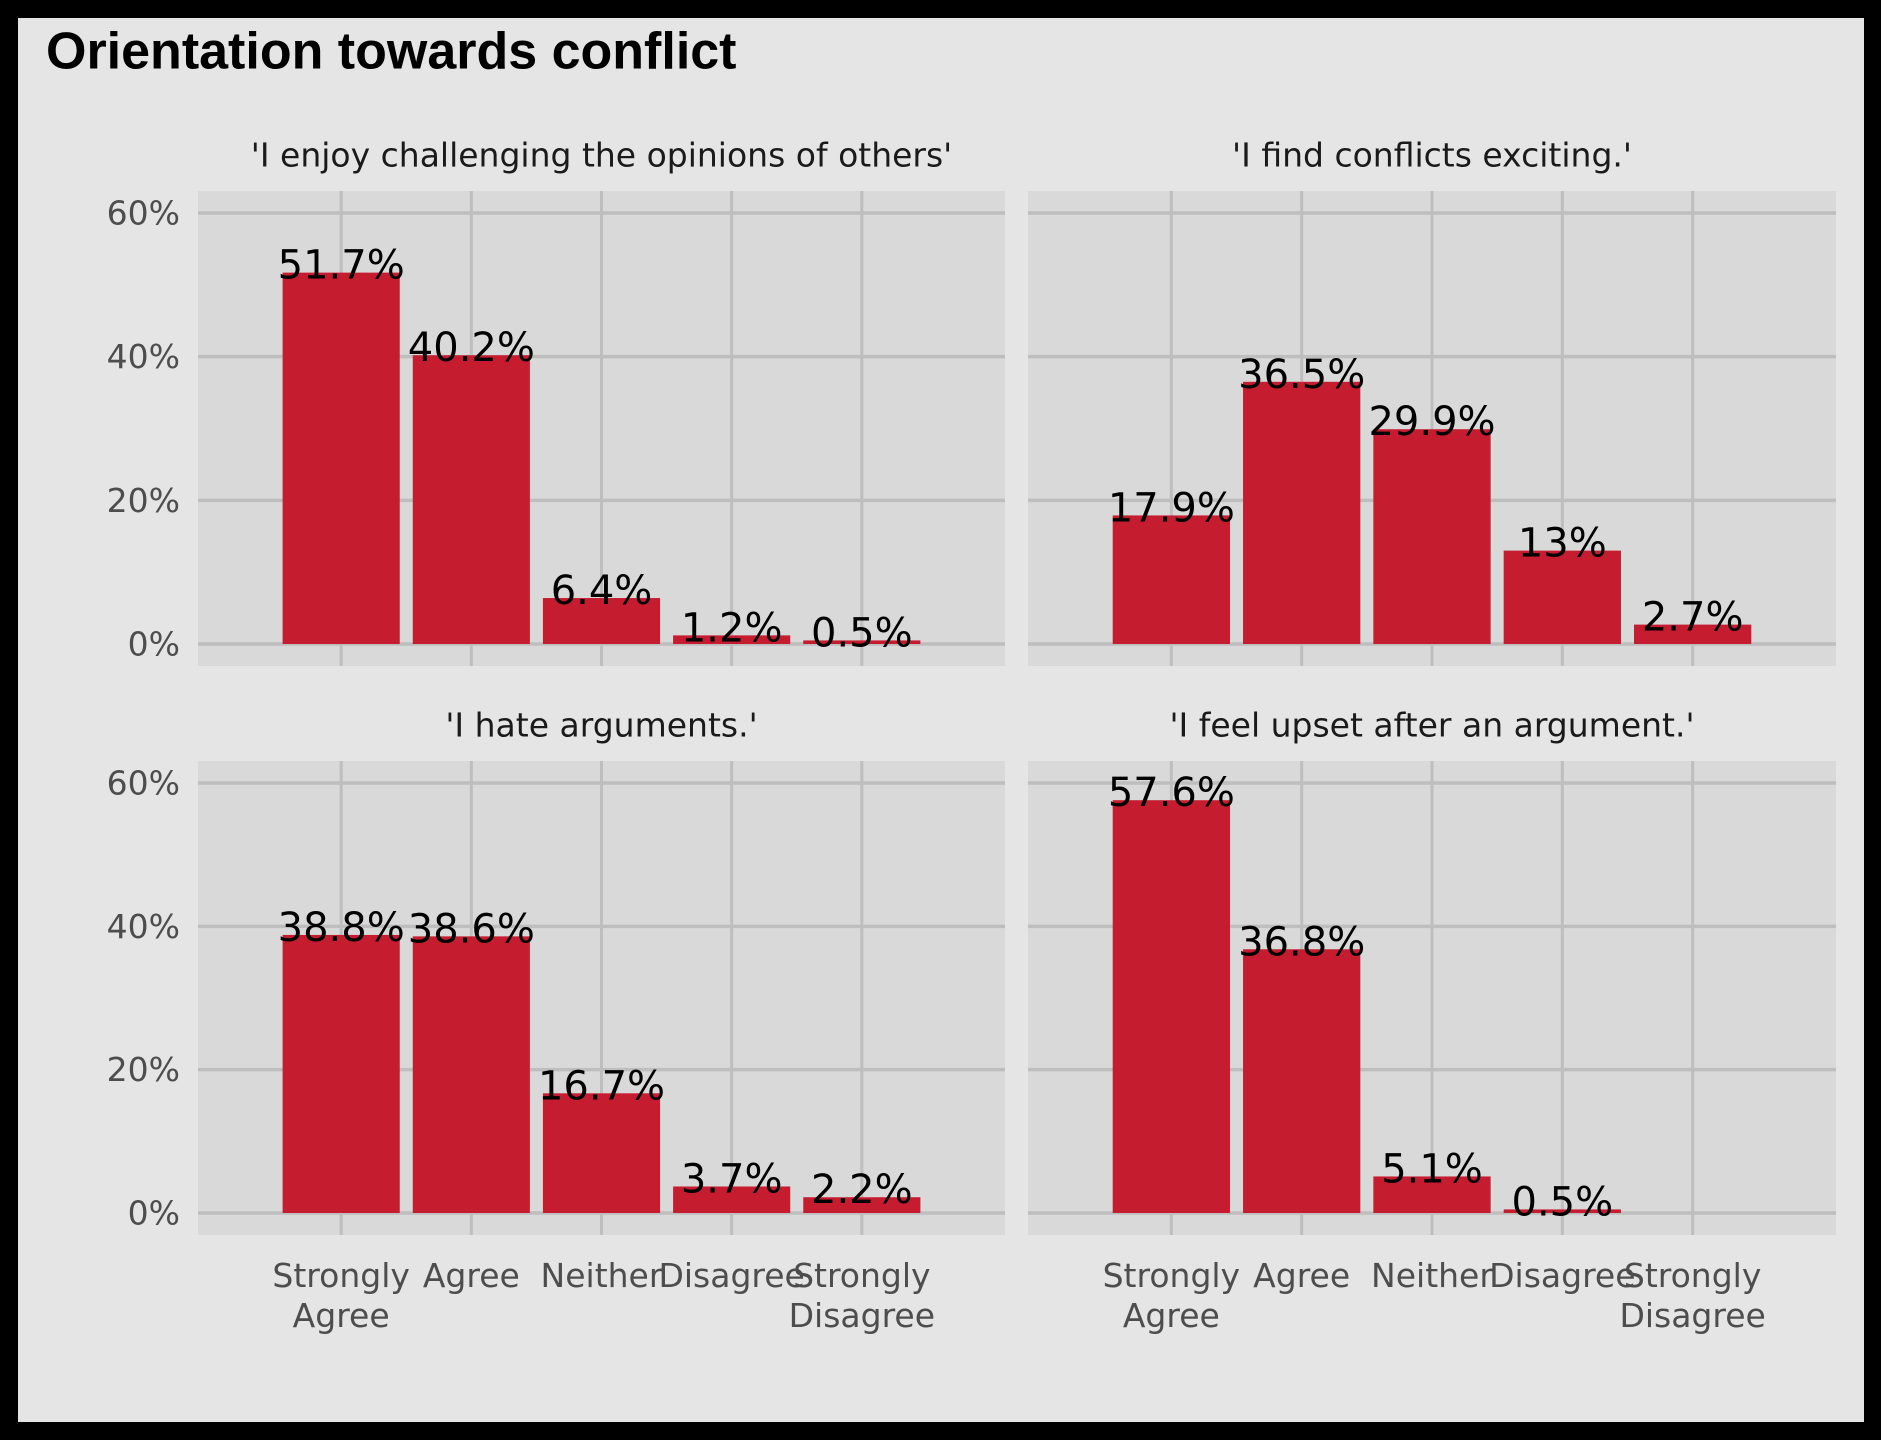 The image size is (1881, 1440). I want to click on data-label: 29.9%, so click(1431, 422).